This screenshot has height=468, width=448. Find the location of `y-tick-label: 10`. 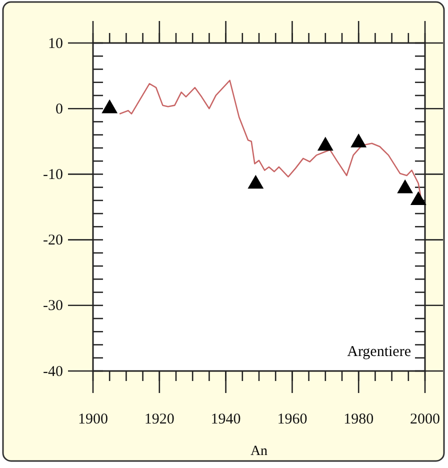

y-tick-label: 10 is located at coordinates (55, 44).